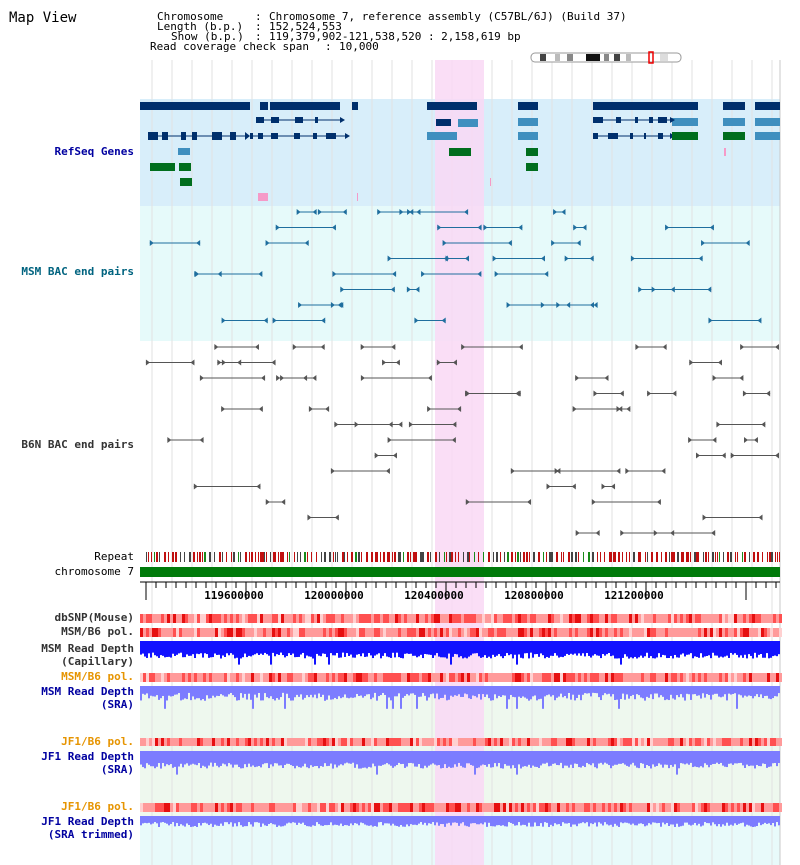 The width and height of the screenshot is (800, 865). I want to click on track-label-refseq: RefSeq Genes, so click(94, 151).